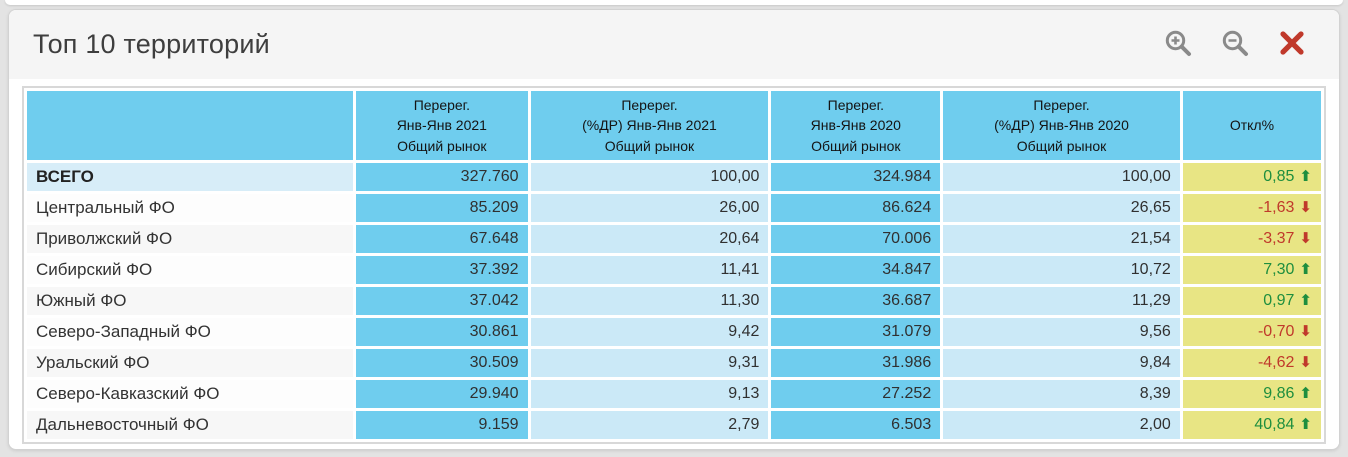  What do you see at coordinates (442, 125) in the screenshot?
I see `header-reg-2021: Перерег. Янв-Янв 2021 Общий рынок` at bounding box center [442, 125].